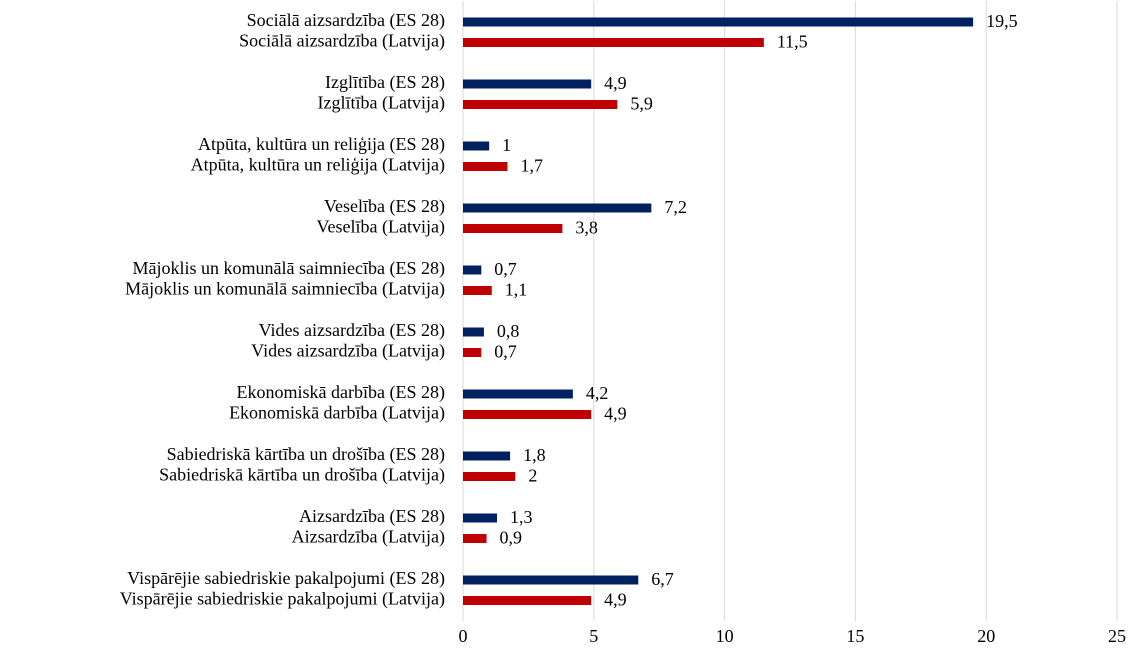 This screenshot has width=1128, height=648. Describe the element at coordinates (352, 330) in the screenshot. I see `y-tick-label: Vides aizsardzība (ES 28)` at that location.